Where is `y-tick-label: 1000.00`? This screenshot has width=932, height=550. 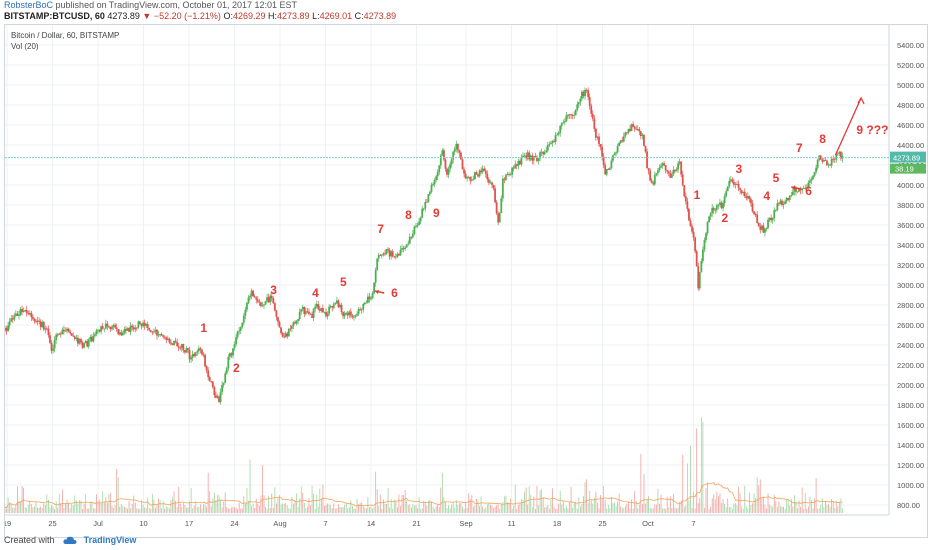
y-tick-label: 1000.00 is located at coordinates (910, 485).